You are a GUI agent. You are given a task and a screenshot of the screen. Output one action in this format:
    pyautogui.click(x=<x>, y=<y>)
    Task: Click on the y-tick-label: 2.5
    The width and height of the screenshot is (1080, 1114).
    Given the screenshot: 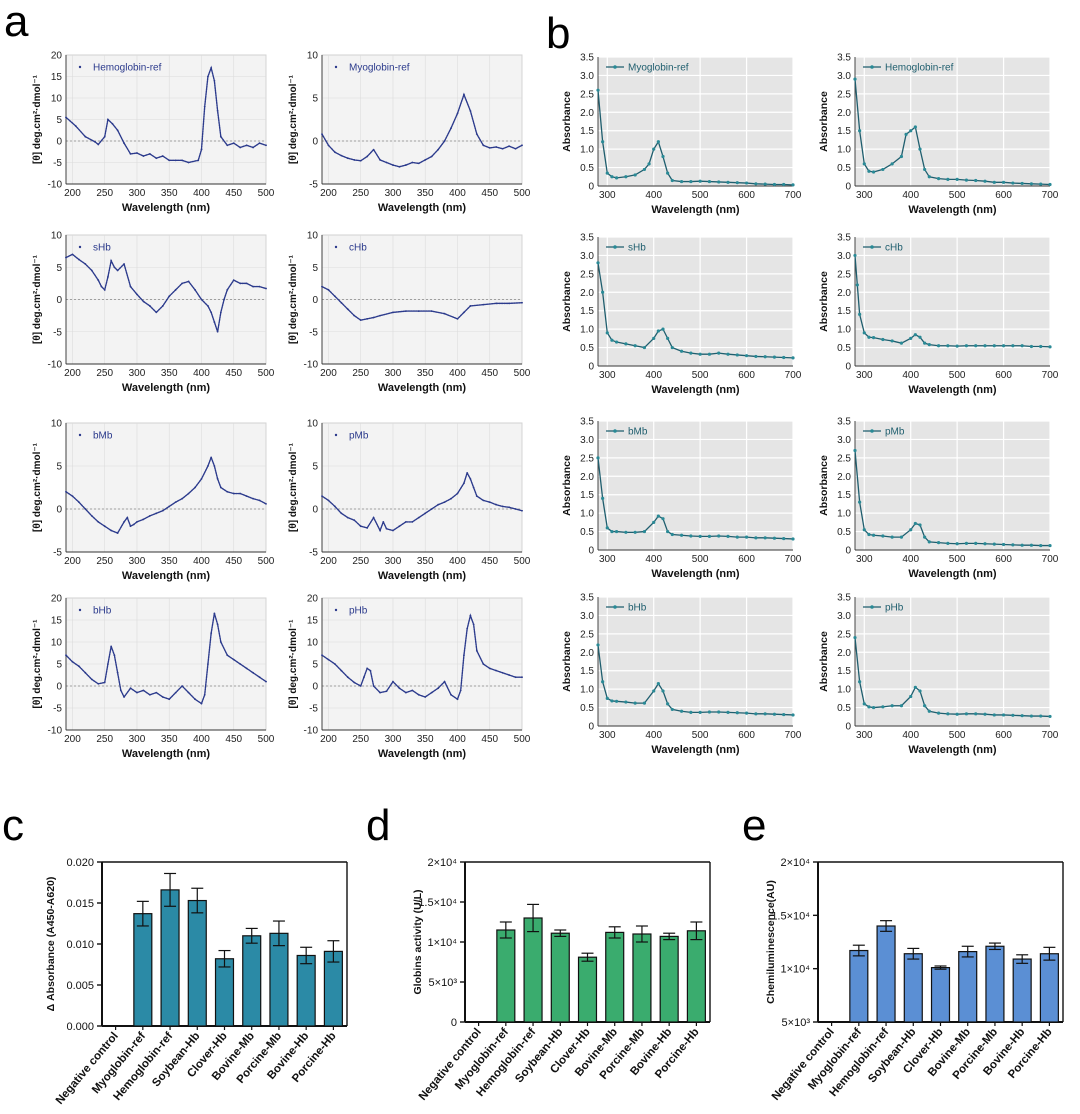 What is the action you would take?
    pyautogui.click(x=844, y=94)
    